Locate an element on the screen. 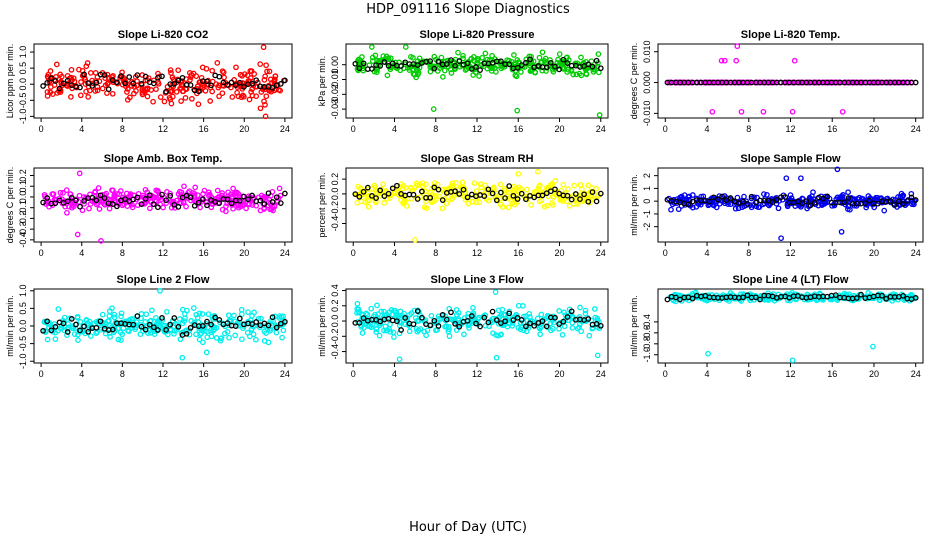 Image resolution: width=936 pixels, height=540 pixels. y-axis-label: ml/min per min. is located at coordinates (634, 205).